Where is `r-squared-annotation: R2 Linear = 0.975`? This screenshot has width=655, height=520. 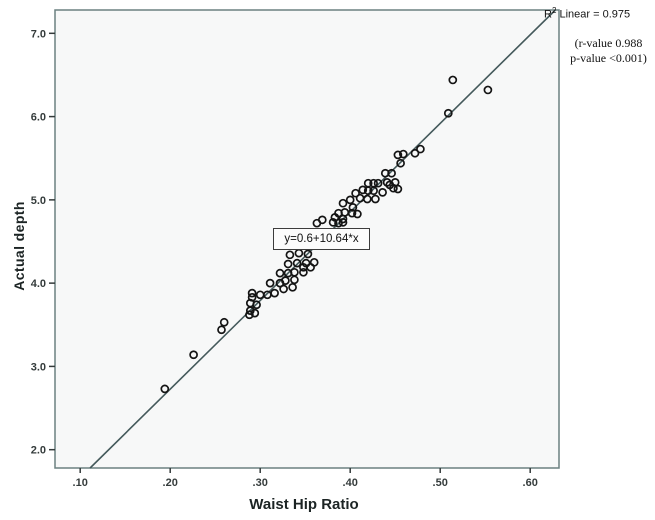
r-squared-annotation: R2 Linear = 0.975 is located at coordinates (587, 13).